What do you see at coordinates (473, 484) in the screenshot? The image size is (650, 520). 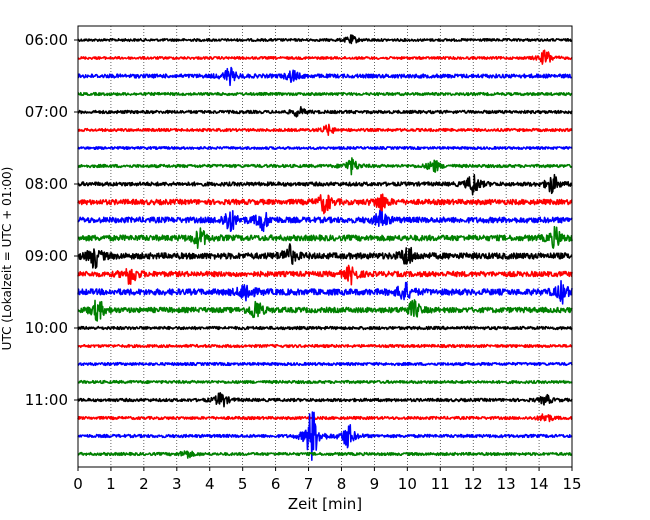 I see `x-tick-label: 12` at bounding box center [473, 484].